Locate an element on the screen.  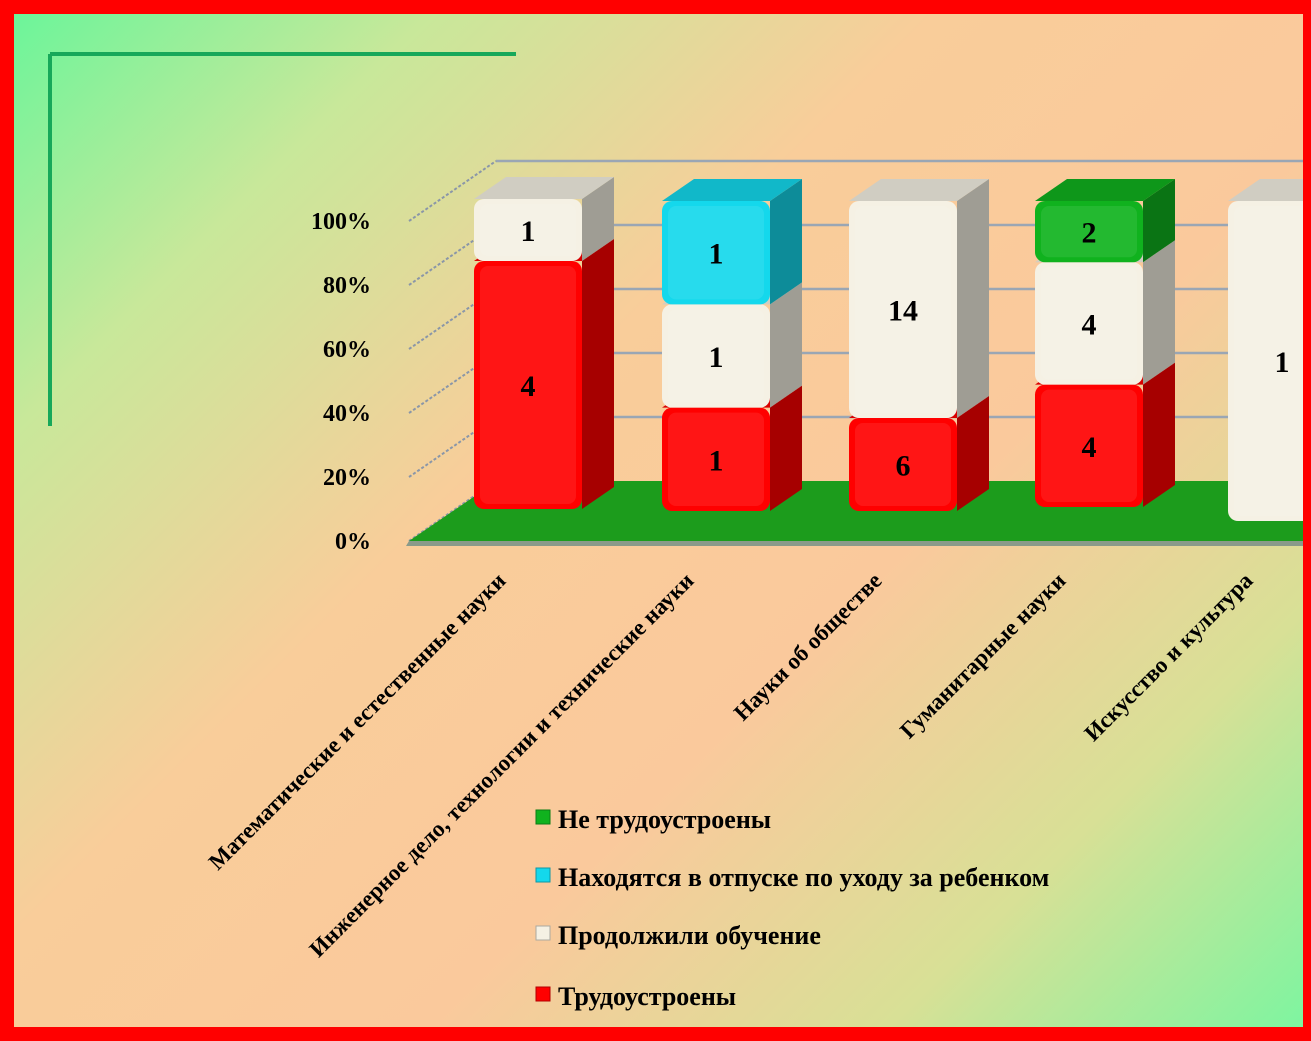
data-label: 6 is located at coordinates (903, 466).